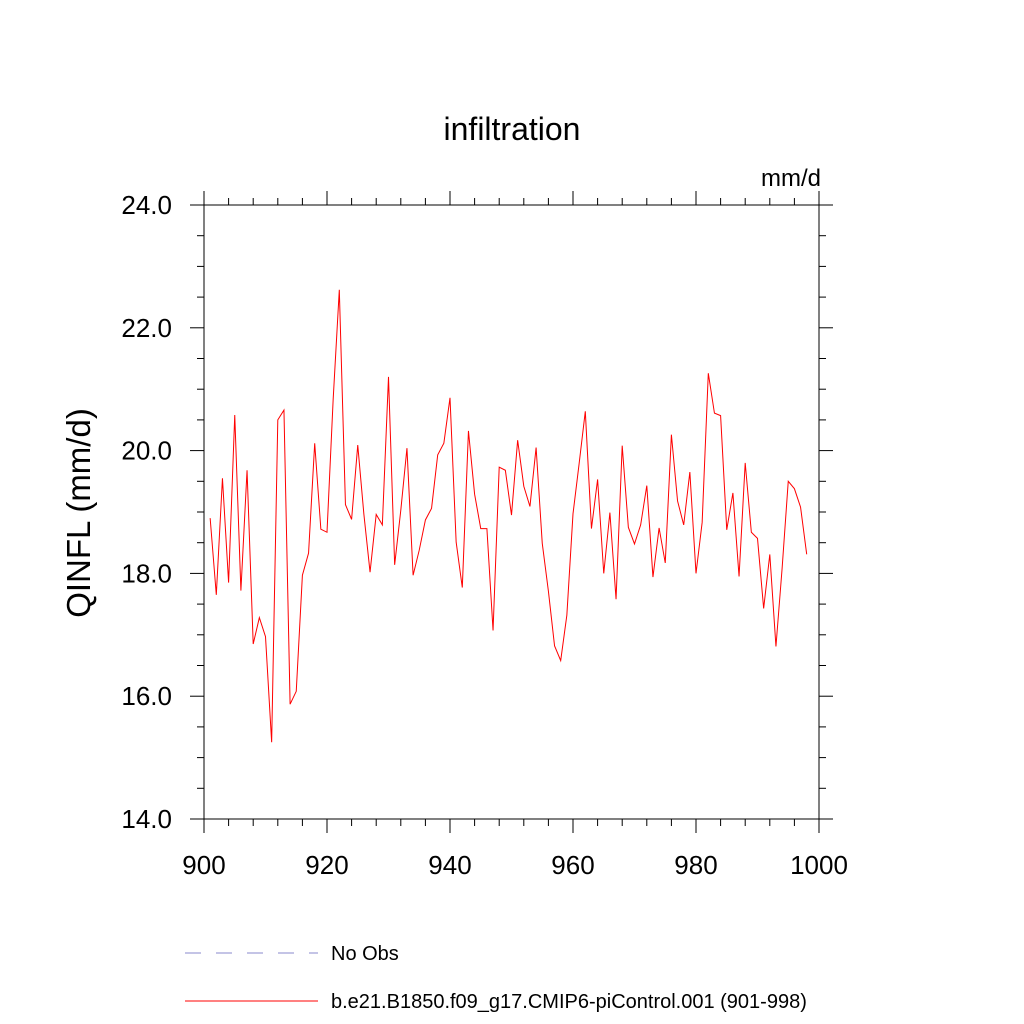 The image size is (1024, 1024). Describe the element at coordinates (146, 573) in the screenshot. I see `y-tick-label: 18.0` at that location.